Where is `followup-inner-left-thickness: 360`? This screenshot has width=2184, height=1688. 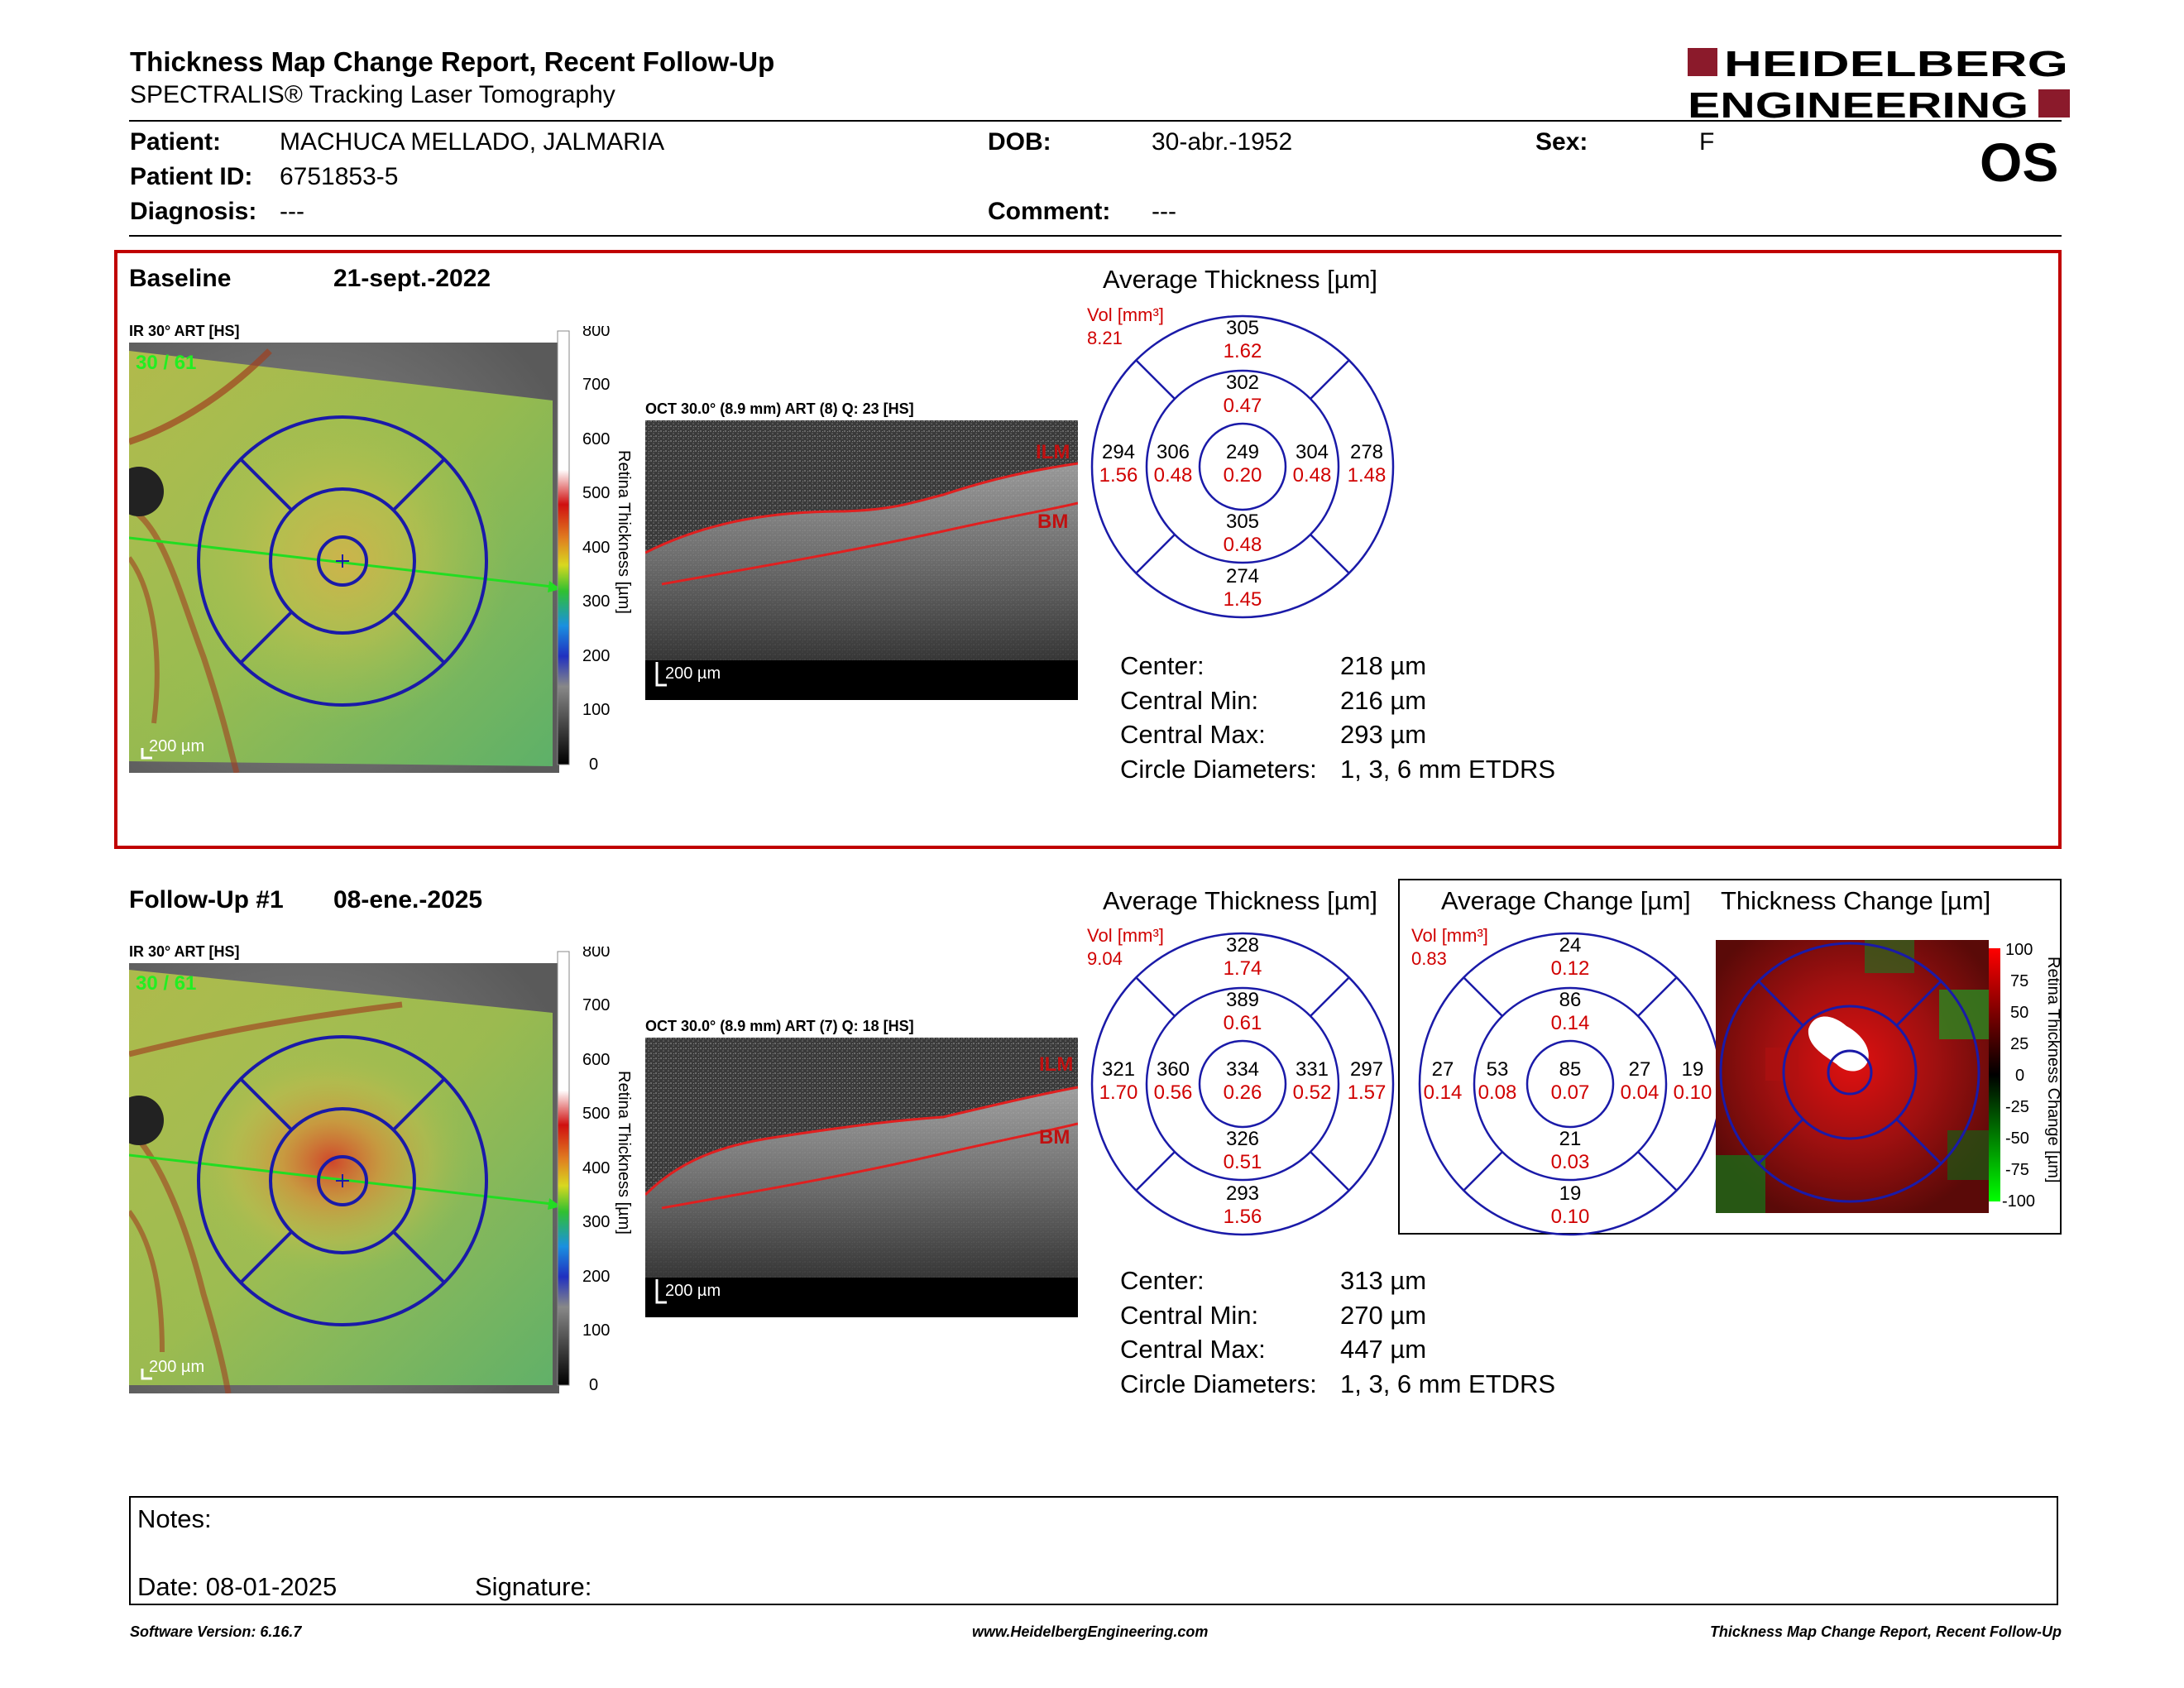
followup-inner-left-thickness: 360 is located at coordinates (1173, 1069).